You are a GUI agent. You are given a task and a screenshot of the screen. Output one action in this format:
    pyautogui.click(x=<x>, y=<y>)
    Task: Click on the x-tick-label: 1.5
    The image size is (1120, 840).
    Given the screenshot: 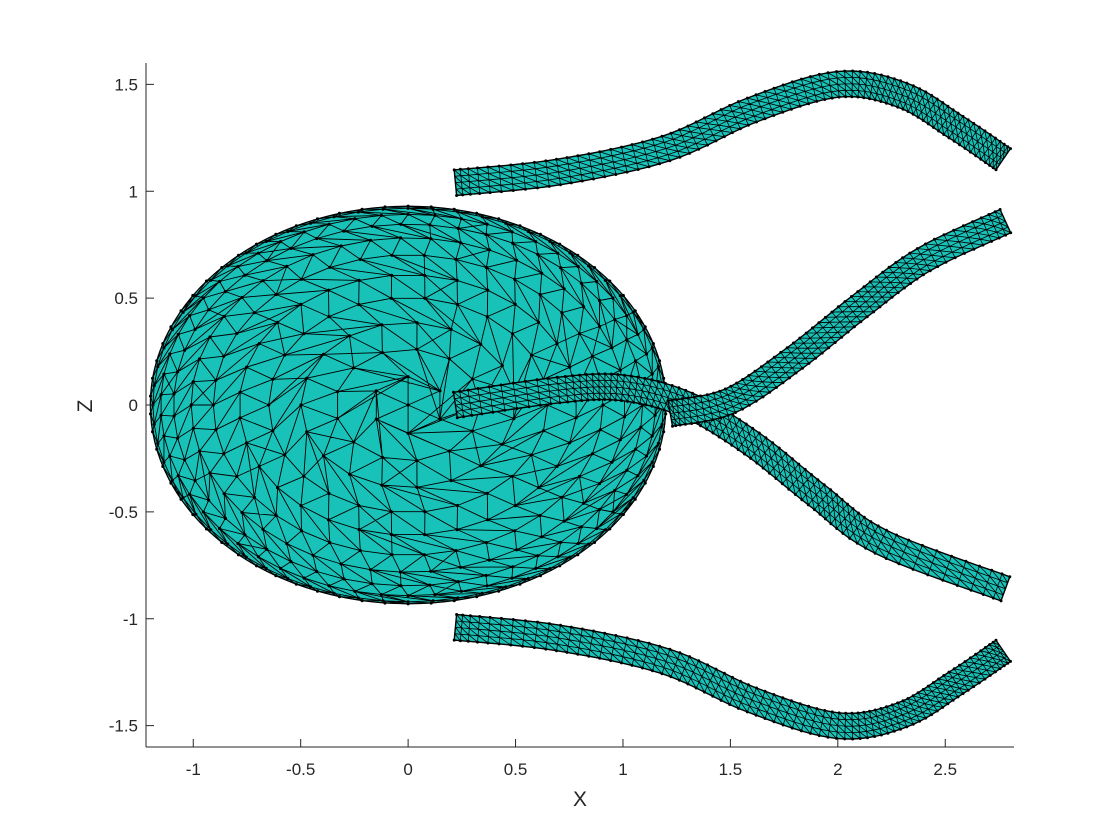 What is the action you would take?
    pyautogui.click(x=731, y=769)
    